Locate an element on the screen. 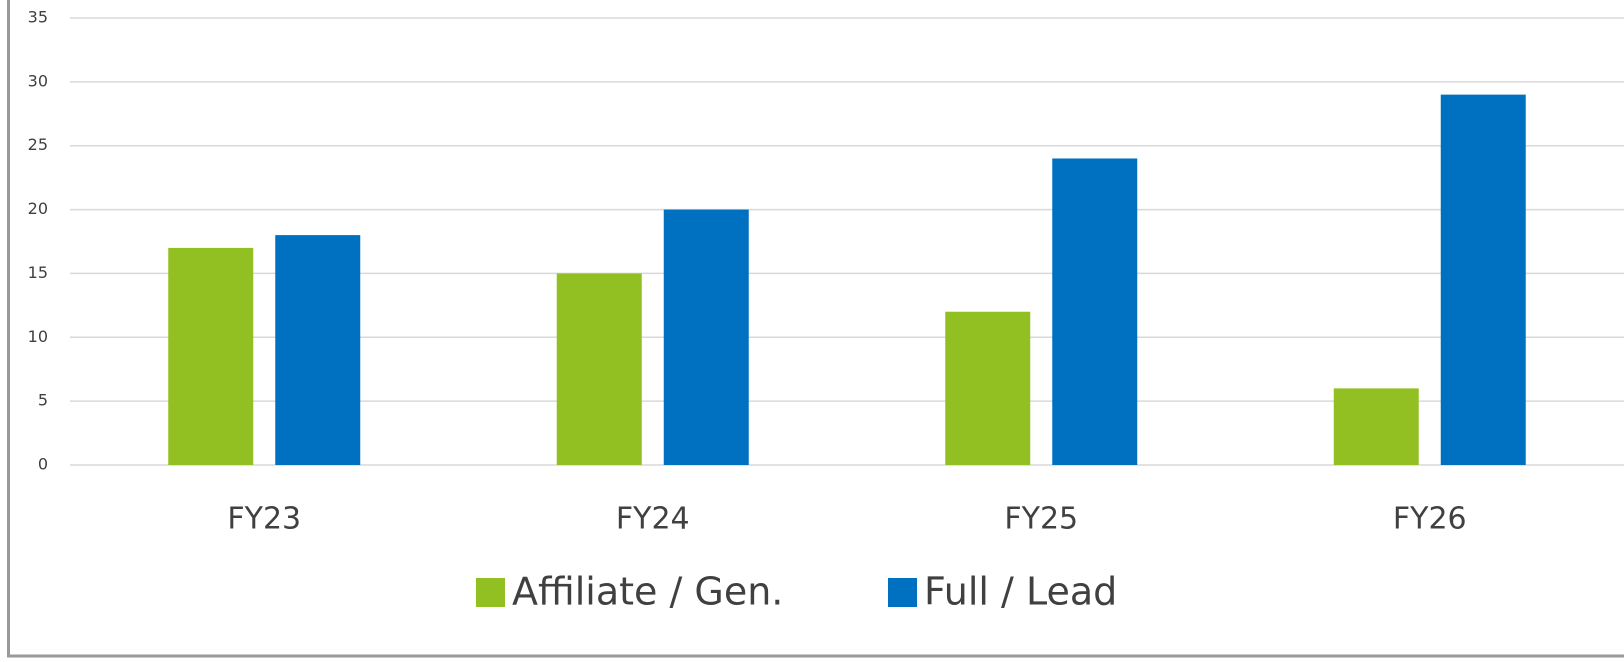  y-tick-label: 10 is located at coordinates (38, 336).